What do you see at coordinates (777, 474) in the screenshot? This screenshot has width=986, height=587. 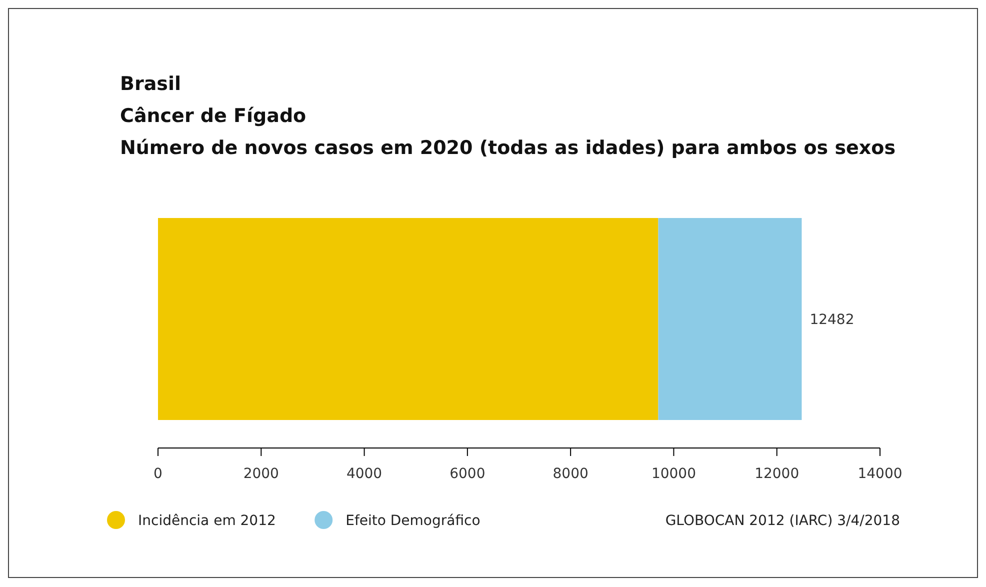 I see `x-tick-label: 12000` at bounding box center [777, 474].